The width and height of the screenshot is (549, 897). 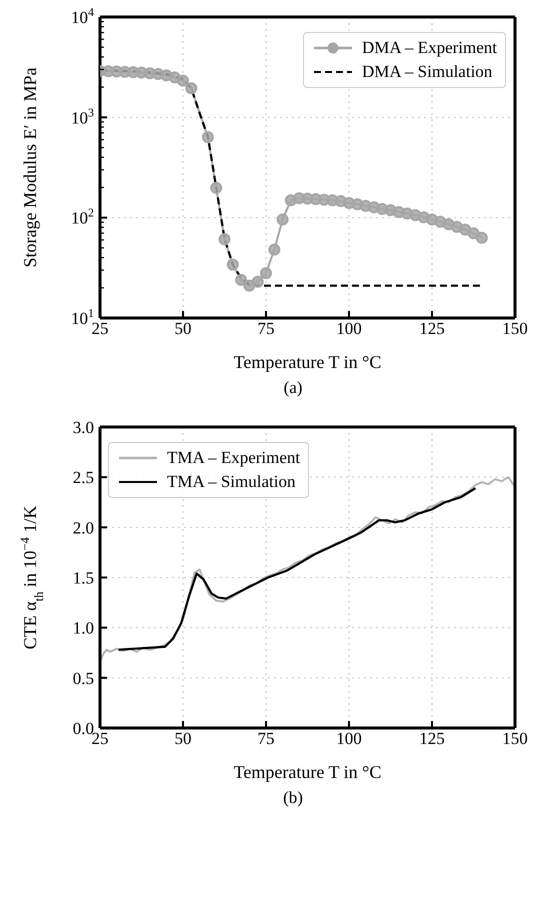 What do you see at coordinates (231, 482) in the screenshot?
I see `legend-label: TMA – Simulation` at bounding box center [231, 482].